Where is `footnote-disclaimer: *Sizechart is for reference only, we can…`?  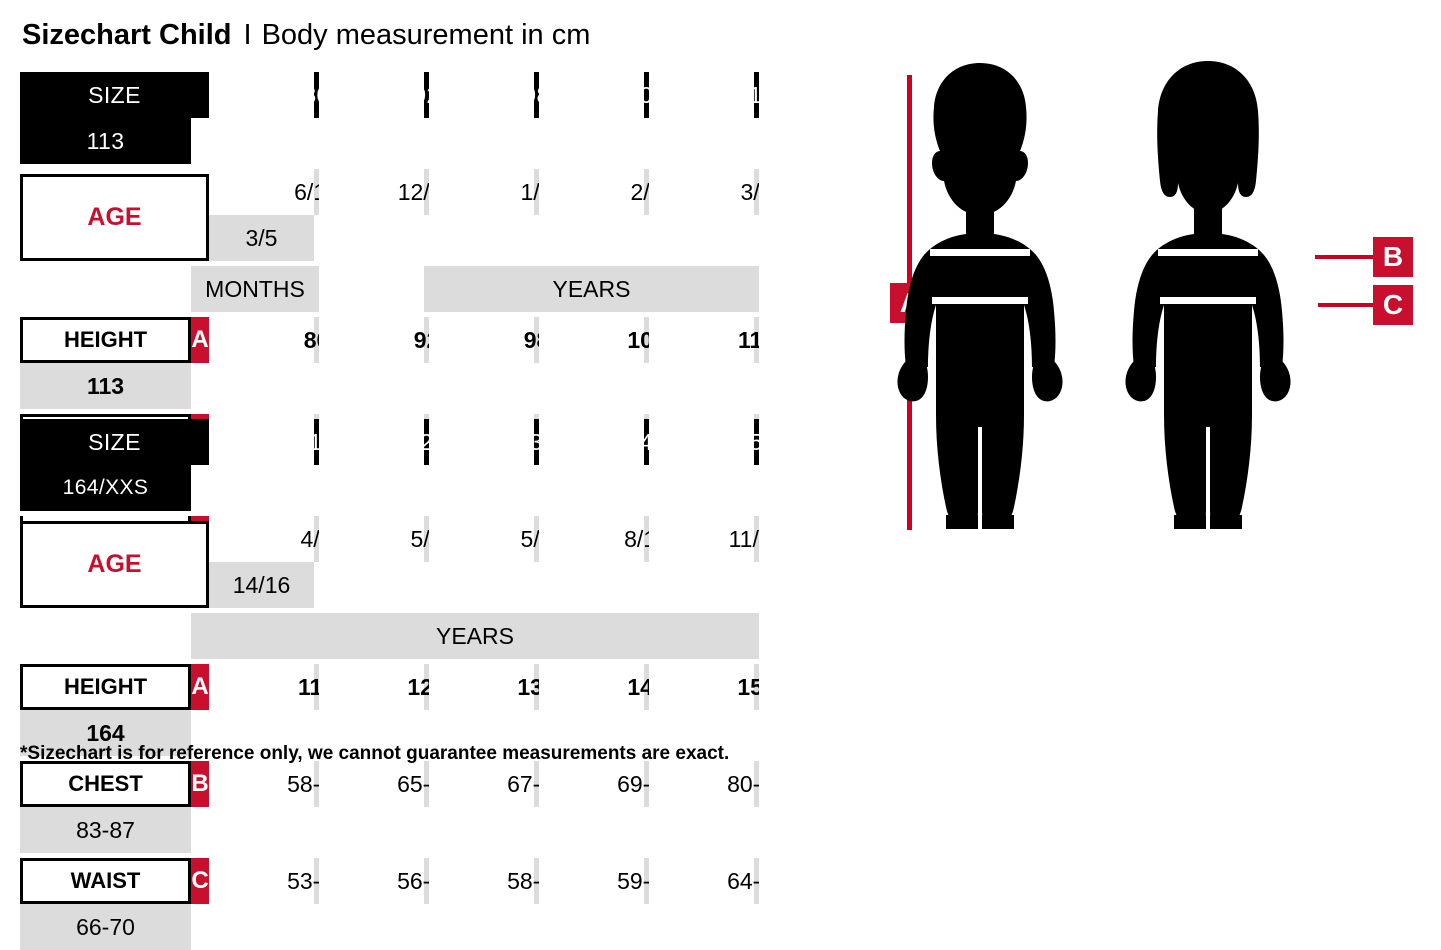
footnote-disclaimer: *Sizechart is for reference only, we can… is located at coordinates (375, 753).